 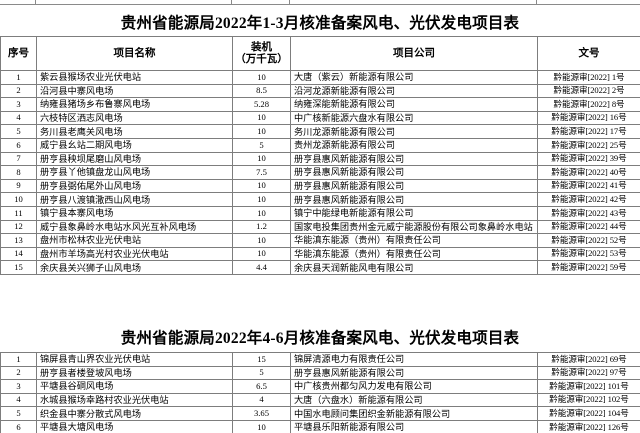 I want to click on table-1-header-row: 序号 项目名称 装机 （万千瓦） 项目公司 文号, so click(x=320, y=53).